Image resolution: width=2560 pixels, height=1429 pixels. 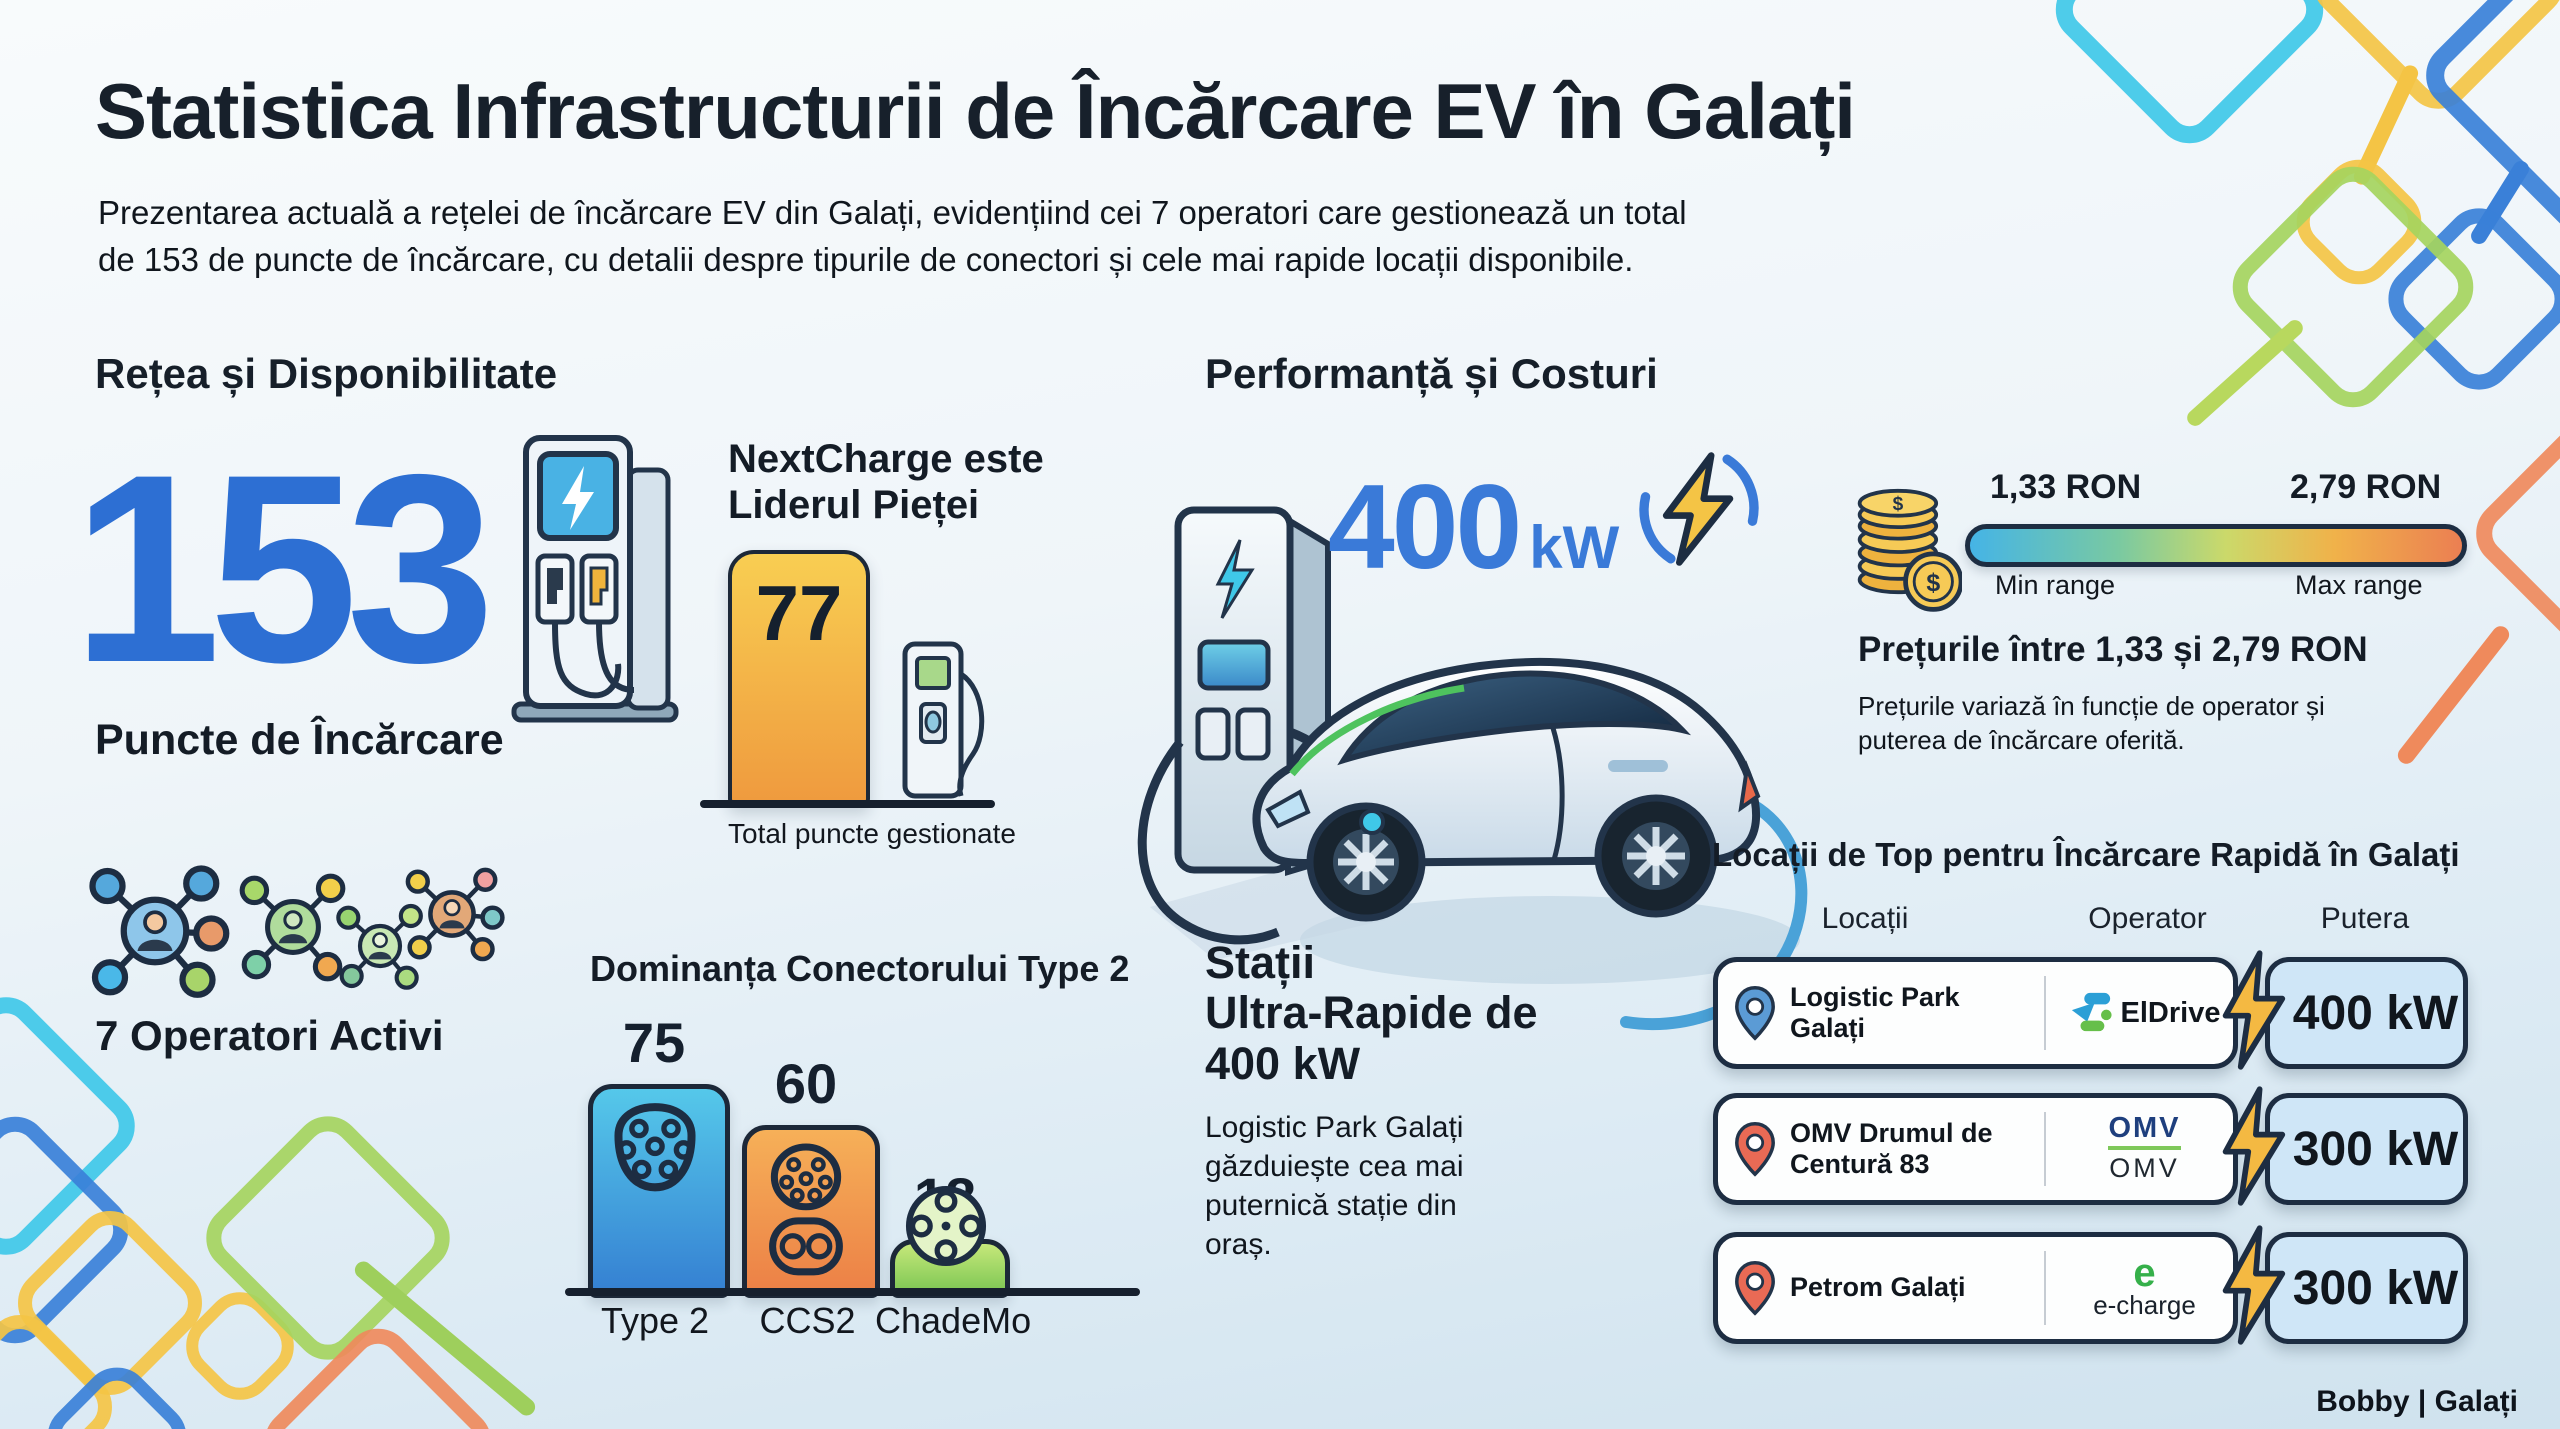 I want to click on price-heading: Prețurile între 1,33 și 2,79 RON, so click(x=2113, y=649).